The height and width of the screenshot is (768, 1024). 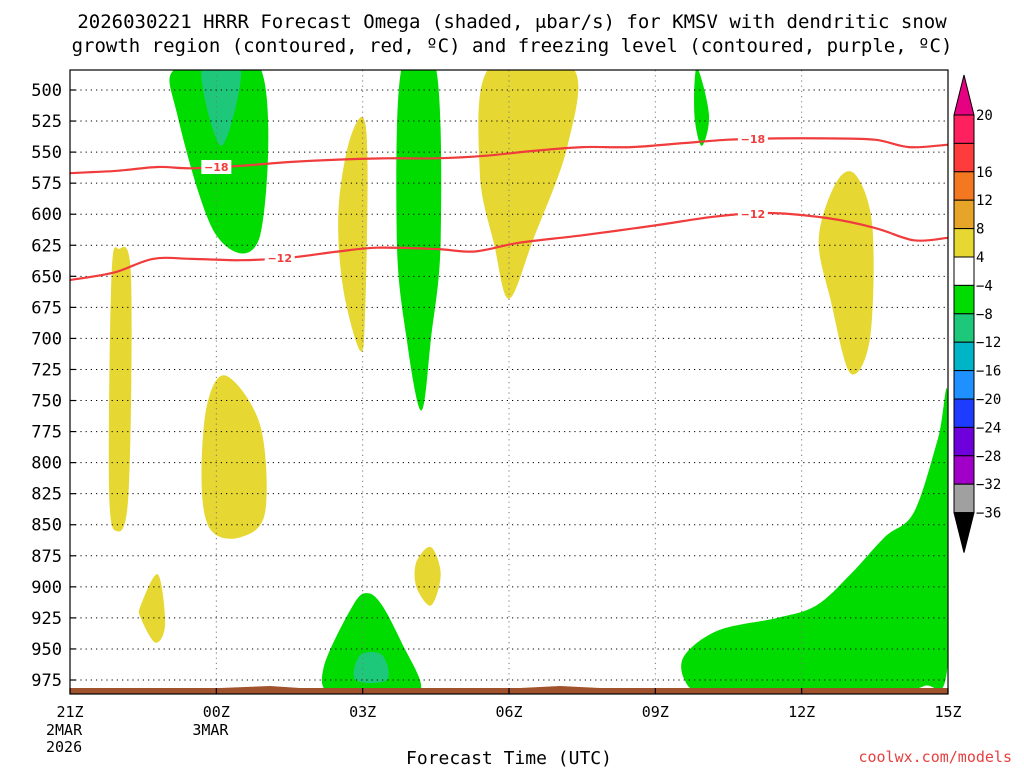 What do you see at coordinates (46, 681) in the screenshot?
I see `y-tick-label: 975` at bounding box center [46, 681].